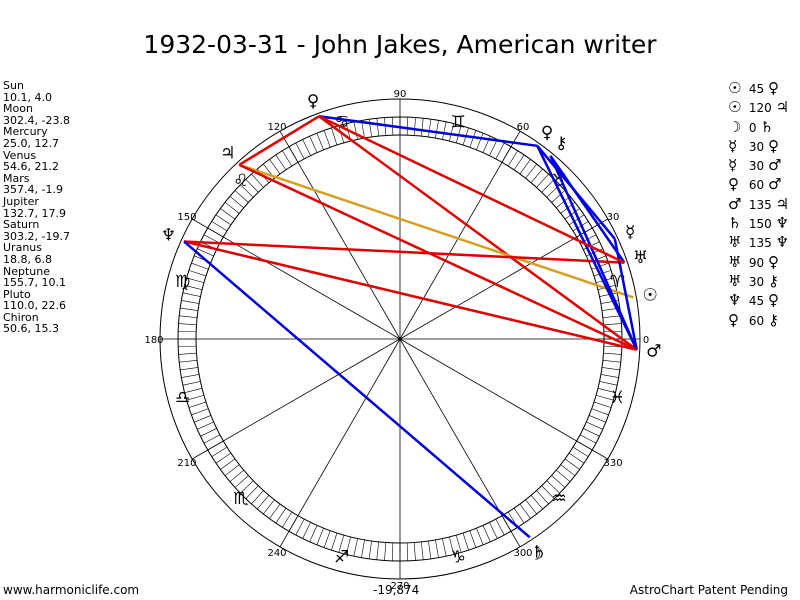 The height and width of the screenshot is (600, 800). Describe the element at coordinates (31, 143) in the screenshot. I see `planet-coords: 25.0, 12.7` at that location.